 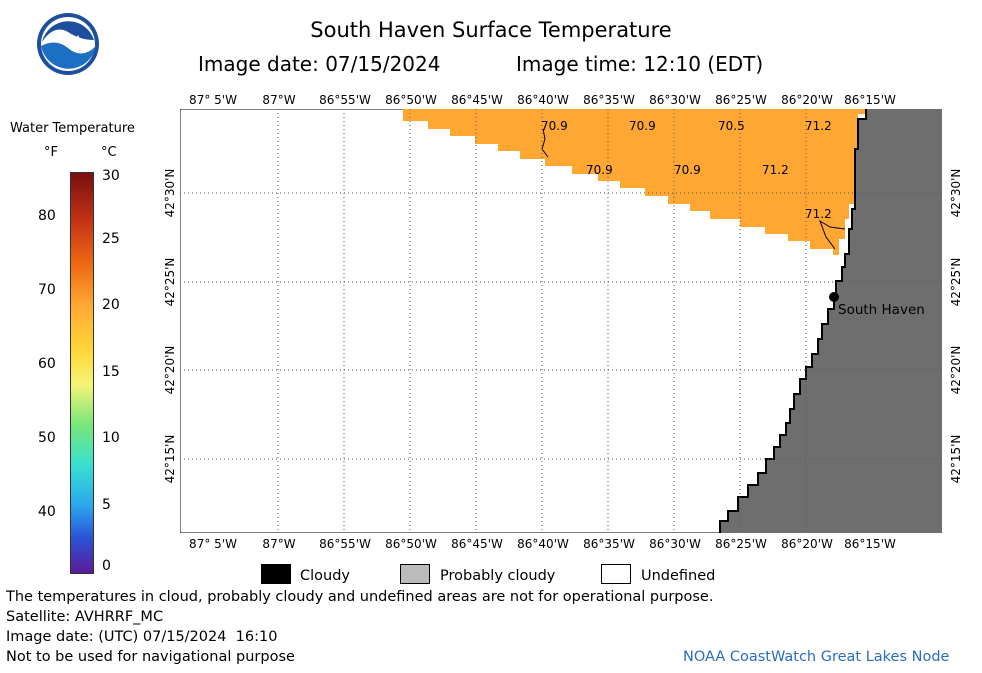 What do you see at coordinates (345, 100) in the screenshot?
I see `lon-tick-top: 86°55'W` at bounding box center [345, 100].